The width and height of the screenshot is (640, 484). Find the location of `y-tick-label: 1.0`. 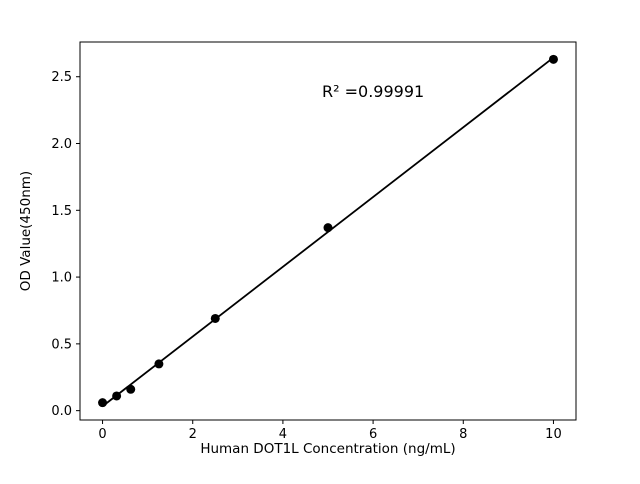

y-tick-label: 1.0 is located at coordinates (61, 278).